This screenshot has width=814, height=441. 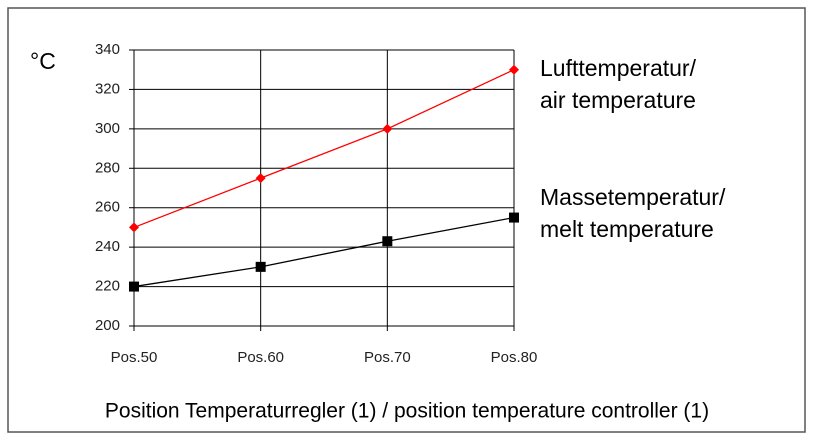 I want to click on y-tick-label: 260, so click(x=107, y=207).